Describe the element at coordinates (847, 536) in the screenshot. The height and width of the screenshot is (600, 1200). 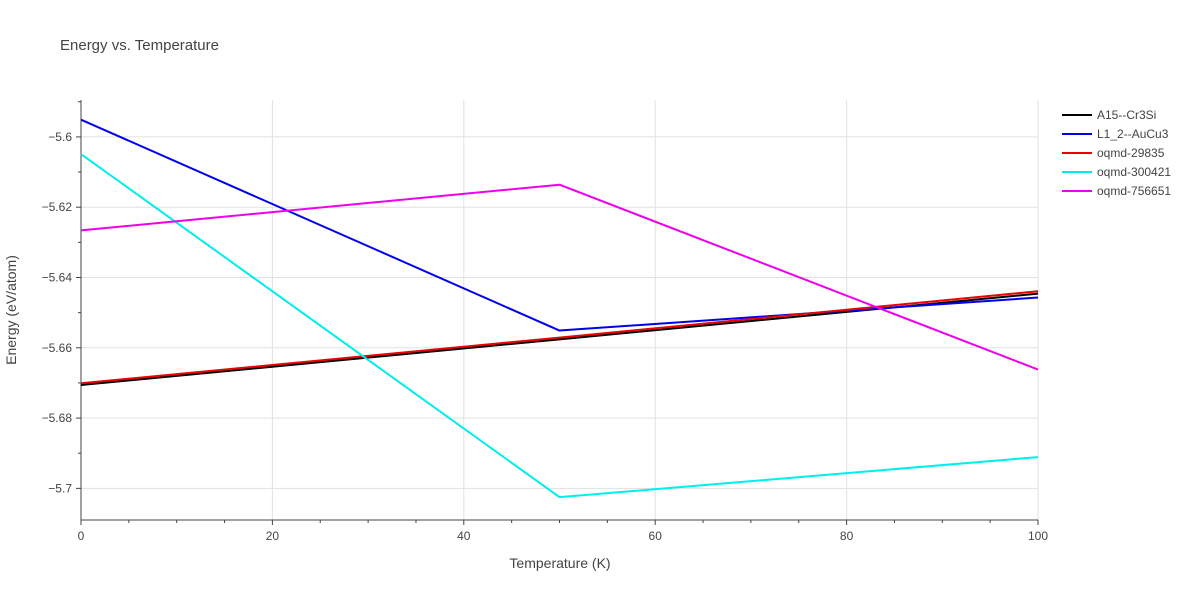
I see `x-tick-label: 80` at that location.